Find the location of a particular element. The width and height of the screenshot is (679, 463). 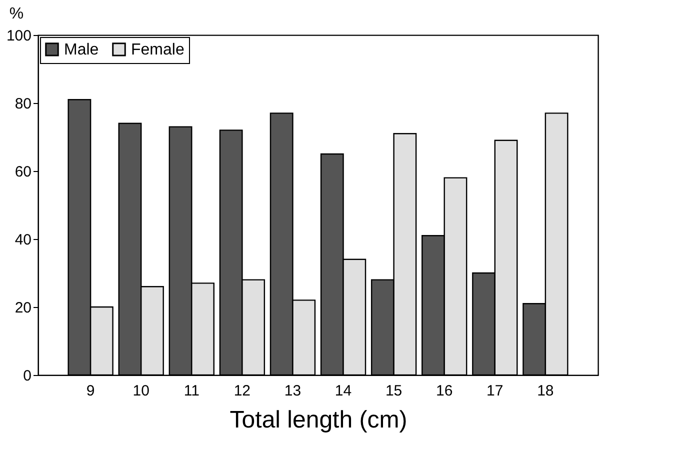

x-tick-label: 10 is located at coordinates (141, 391).